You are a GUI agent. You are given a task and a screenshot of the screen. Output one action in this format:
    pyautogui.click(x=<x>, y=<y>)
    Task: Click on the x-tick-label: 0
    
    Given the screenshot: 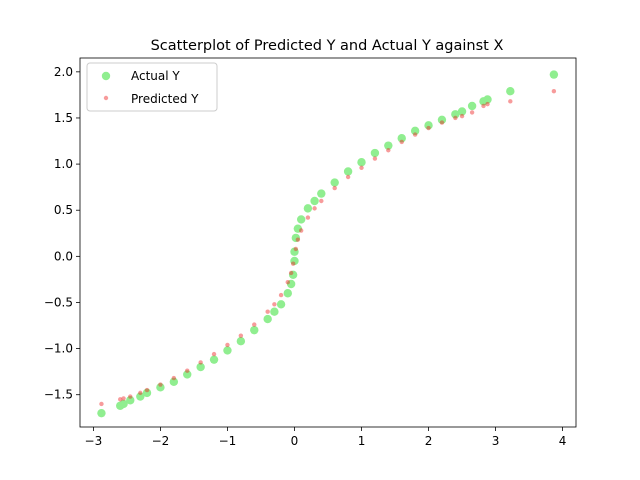 What is the action you would take?
    pyautogui.click(x=295, y=441)
    